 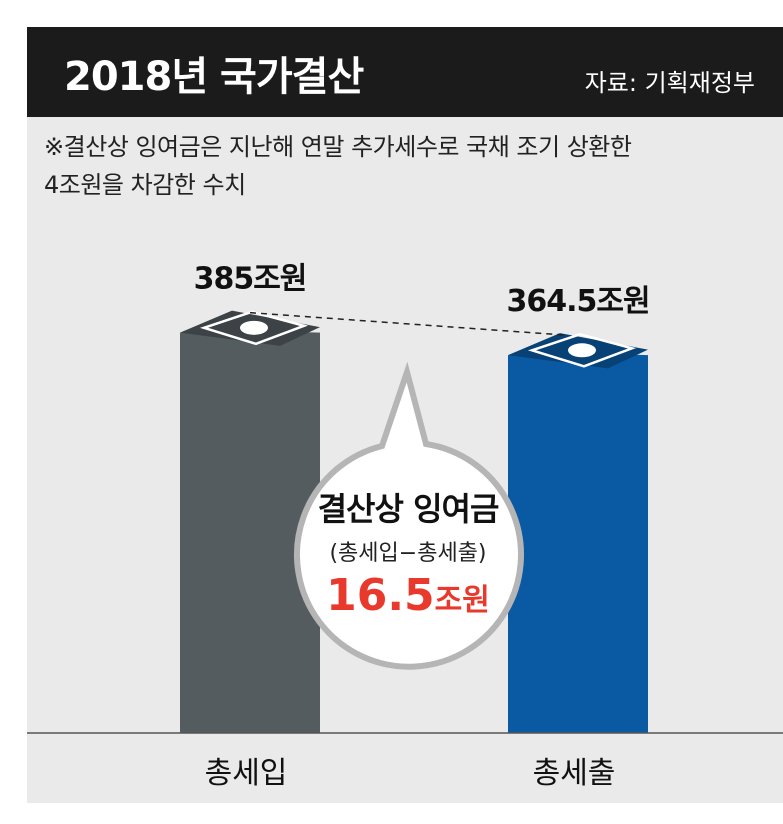 I want to click on source-label: 자료: 기획재정부, so click(x=669, y=83).